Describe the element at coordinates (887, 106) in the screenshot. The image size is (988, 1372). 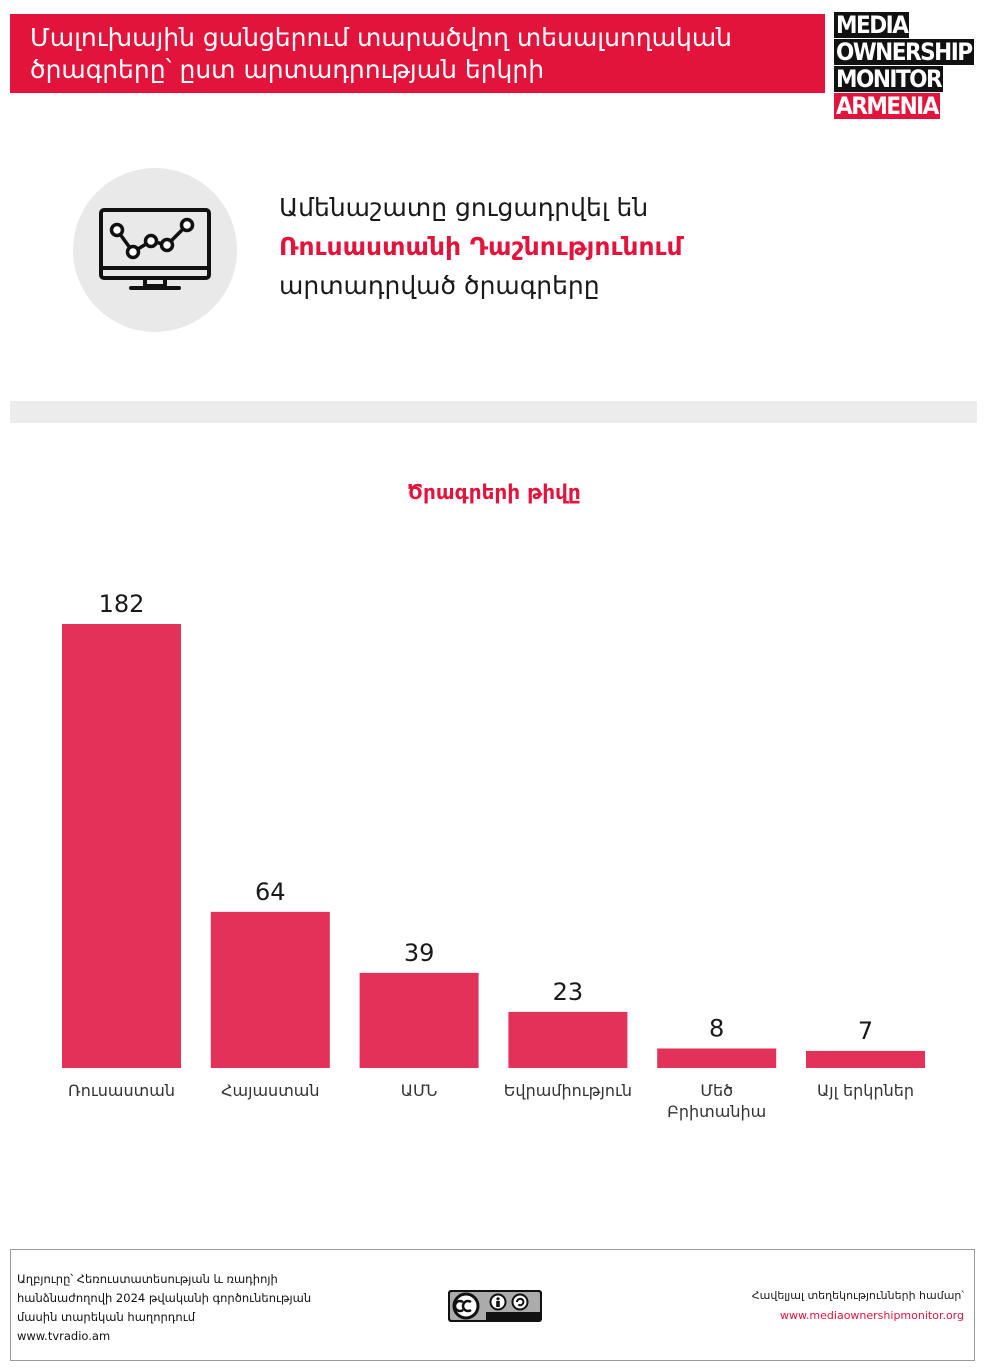
I see `logo-line-armenia: ARMENIA` at that location.